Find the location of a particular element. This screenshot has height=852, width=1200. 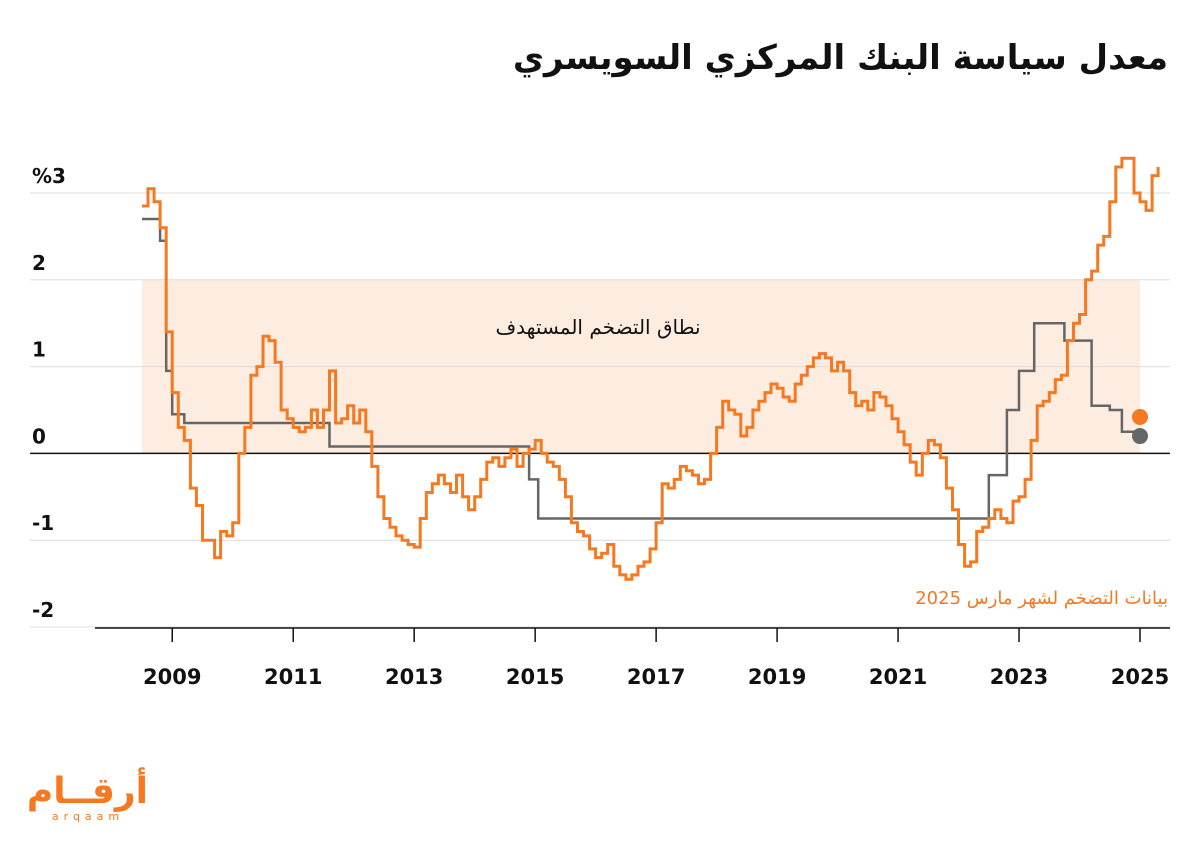

y-tick-label: %3 is located at coordinates (49, 176).